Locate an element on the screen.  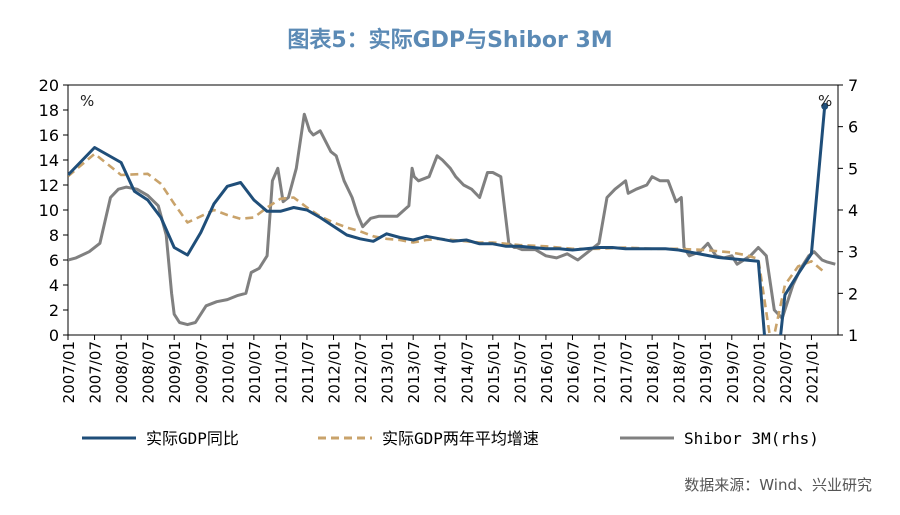
x-tick-label: 2015/07 is located at coordinates (520, 372).